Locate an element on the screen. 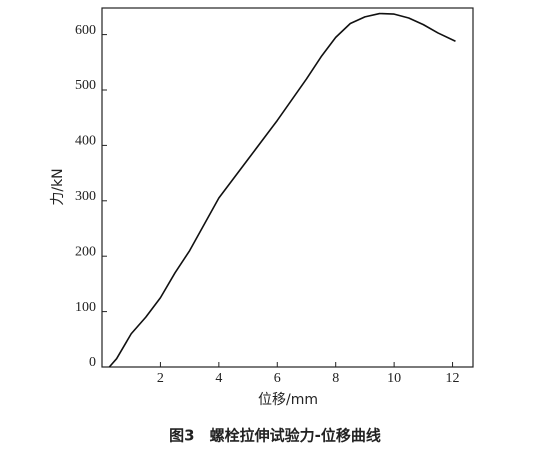  caption: 图3 螺栓拉伸试验力-位移曲线 is located at coordinates (275, 436).